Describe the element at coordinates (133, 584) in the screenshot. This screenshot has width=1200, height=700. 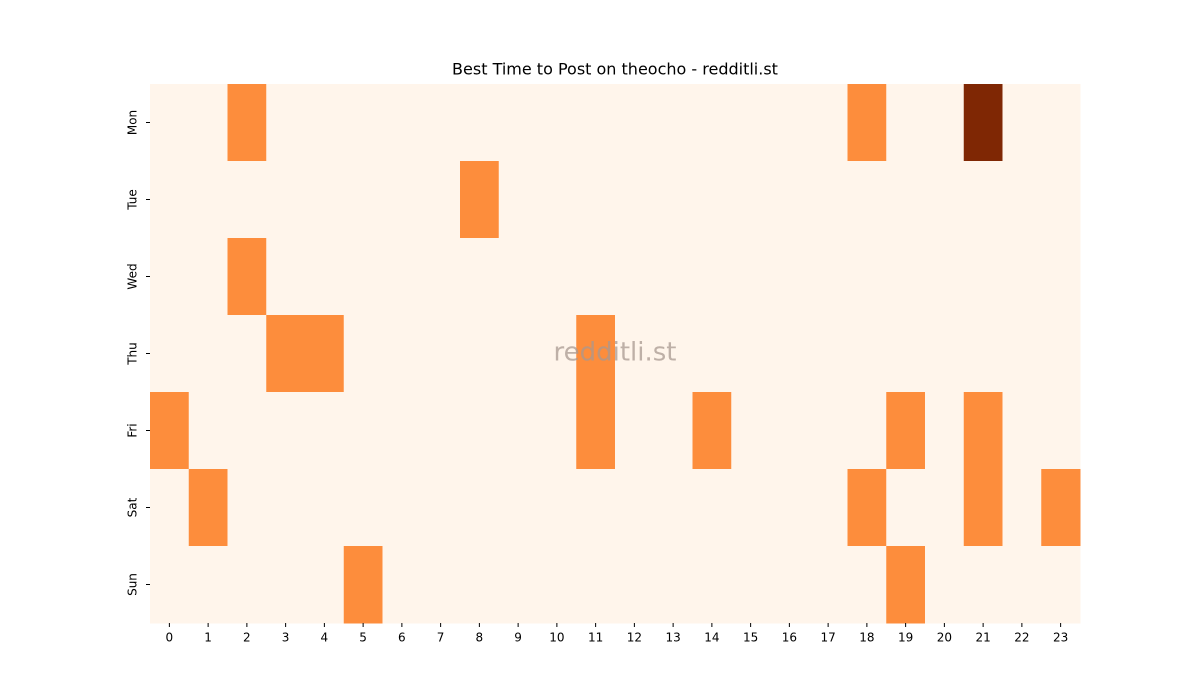
I see `y-tick-label: Sun` at that location.